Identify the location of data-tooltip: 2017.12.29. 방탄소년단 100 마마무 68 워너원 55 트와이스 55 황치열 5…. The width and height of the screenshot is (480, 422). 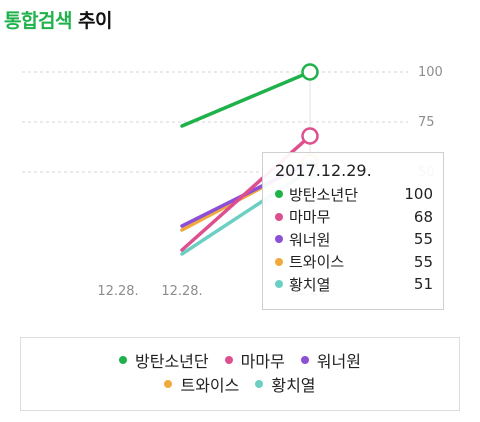
(353, 231).